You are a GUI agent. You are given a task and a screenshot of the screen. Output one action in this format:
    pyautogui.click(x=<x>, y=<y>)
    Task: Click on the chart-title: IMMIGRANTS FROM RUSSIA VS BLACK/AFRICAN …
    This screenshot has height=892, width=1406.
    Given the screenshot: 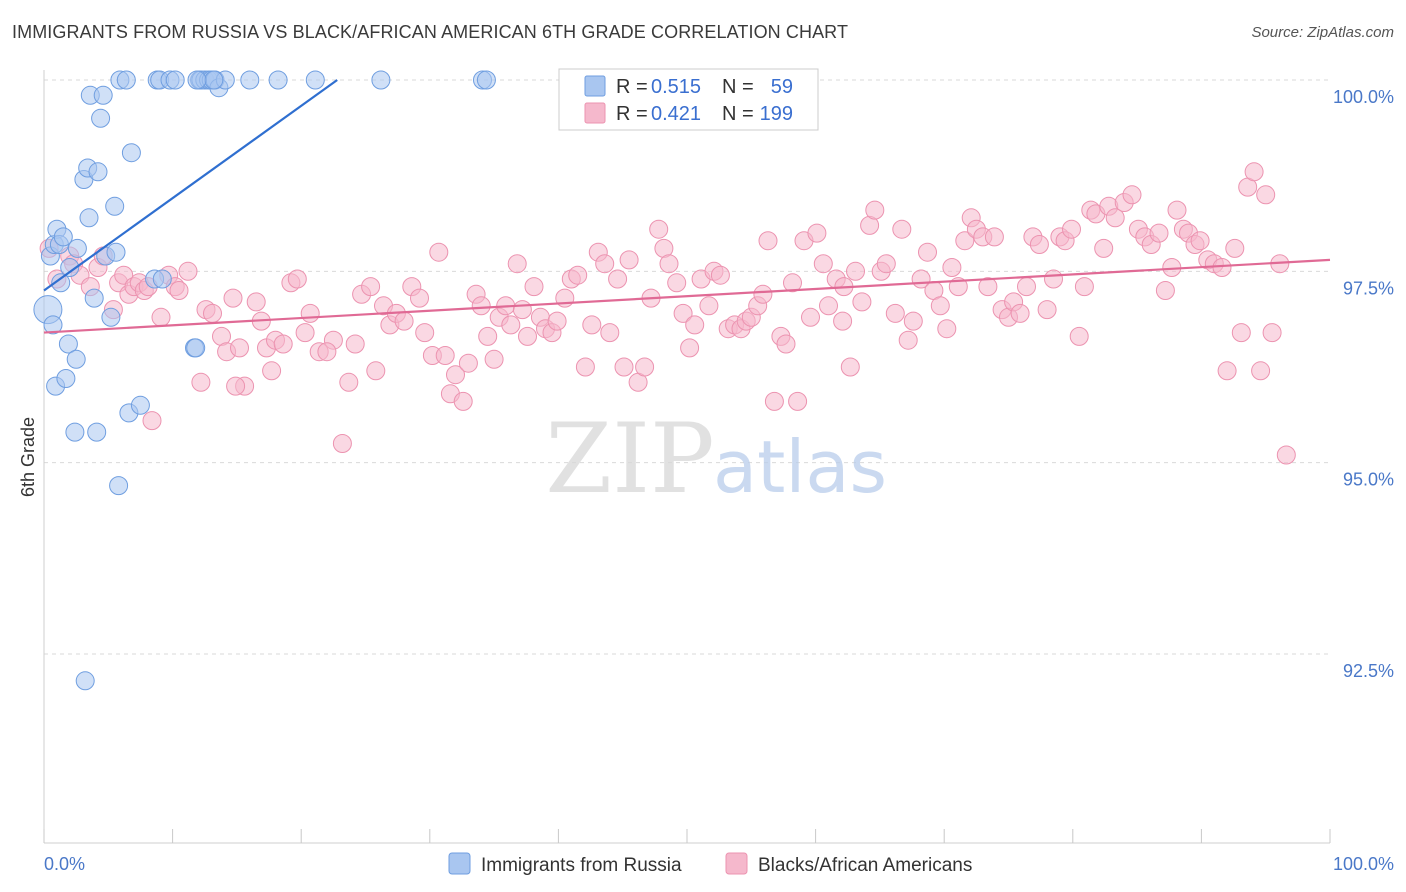 What is the action you would take?
    pyautogui.click(x=430, y=32)
    